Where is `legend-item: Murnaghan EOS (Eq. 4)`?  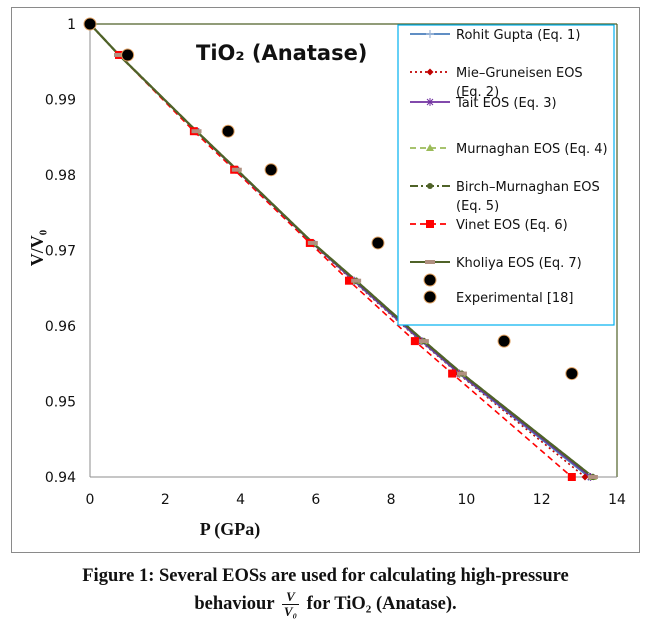 legend-item: Murnaghan EOS (Eq. 4) is located at coordinates (509, 149).